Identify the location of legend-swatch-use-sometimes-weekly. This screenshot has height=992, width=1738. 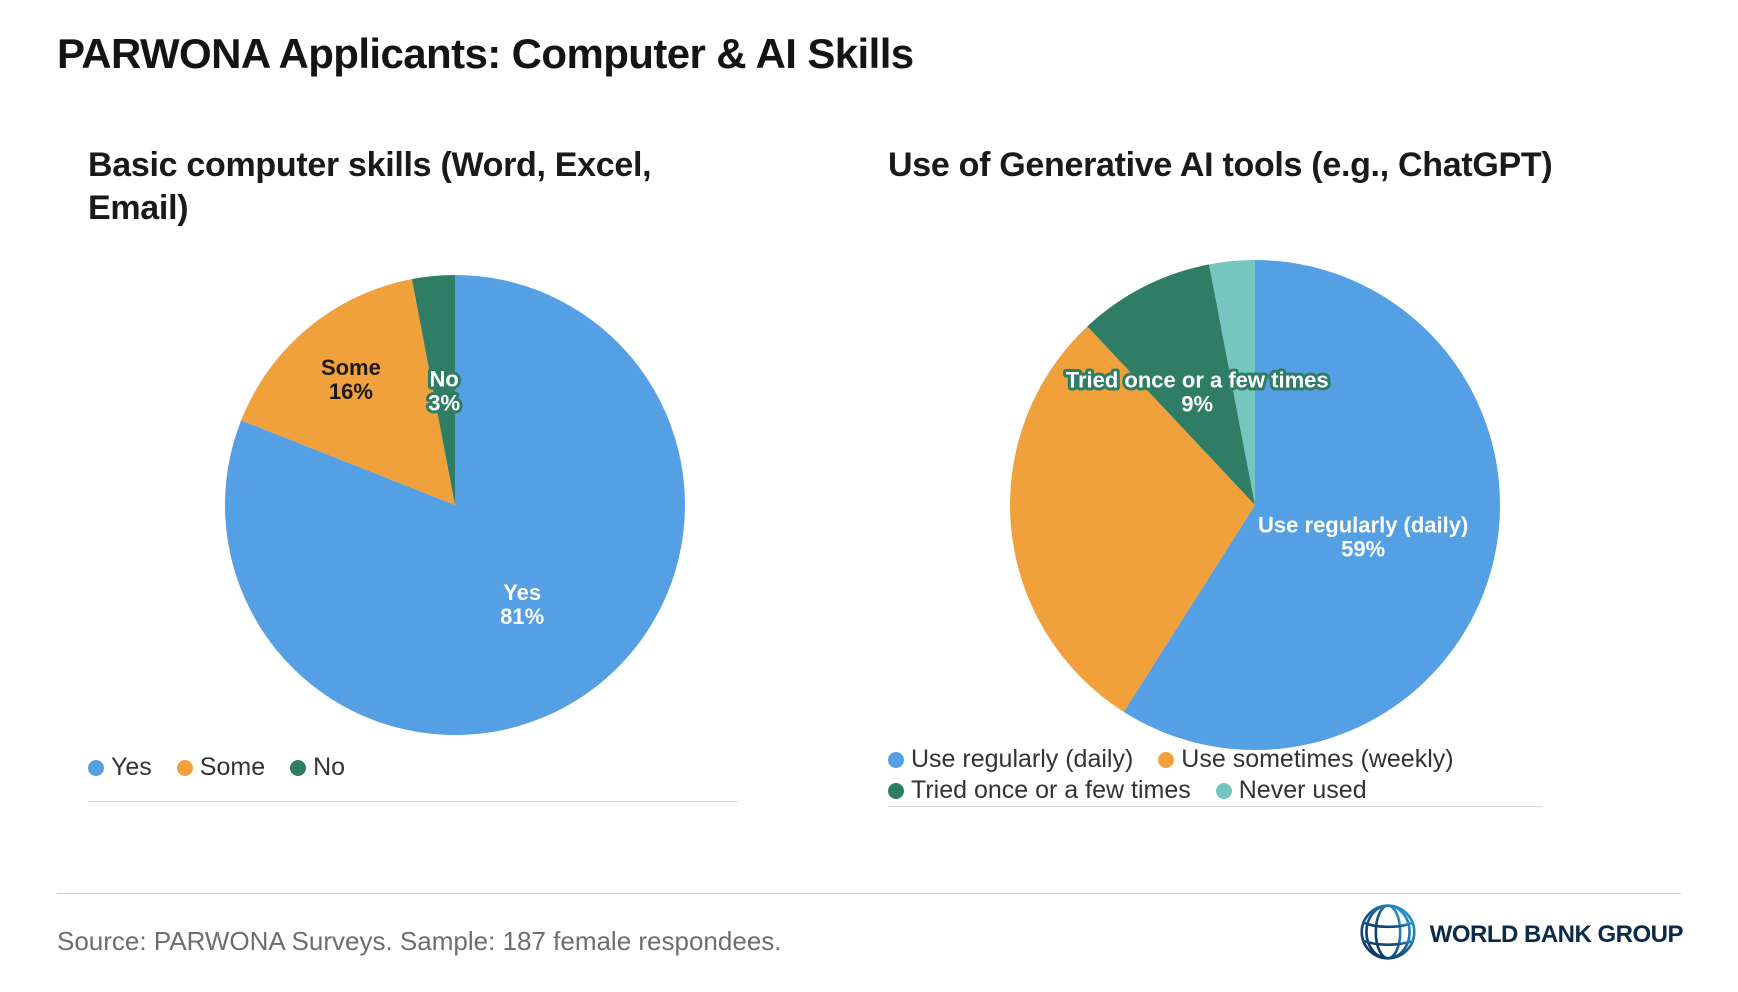
(1166, 759).